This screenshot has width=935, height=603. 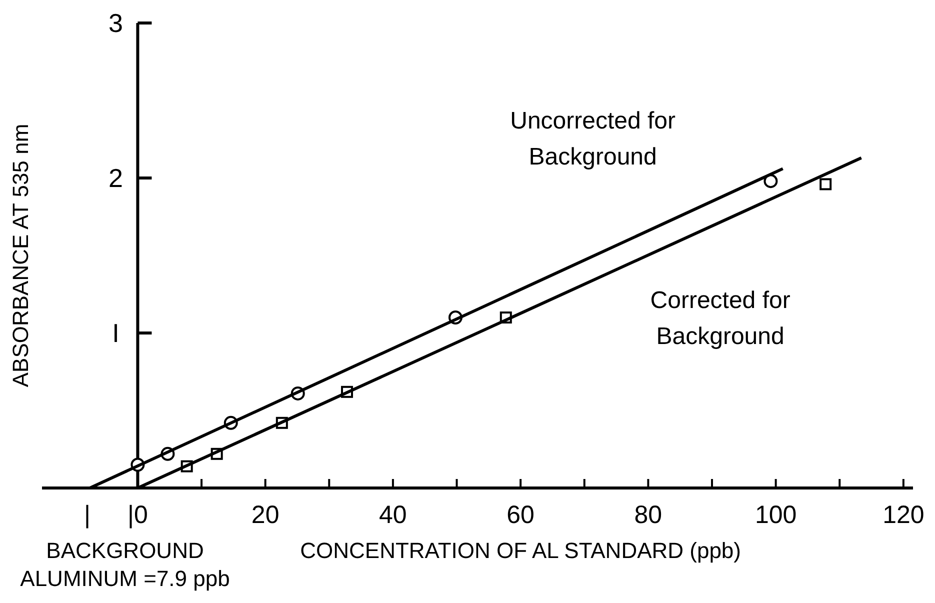 What do you see at coordinates (115, 178) in the screenshot?
I see `y-tick-label: 2` at bounding box center [115, 178].